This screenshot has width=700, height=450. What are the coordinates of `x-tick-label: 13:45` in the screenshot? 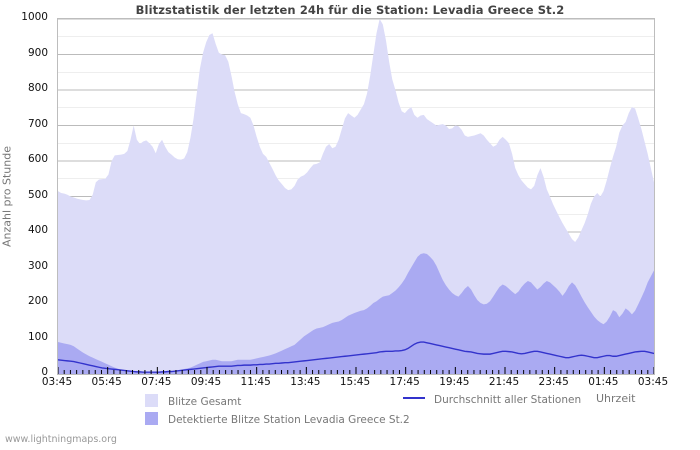 It's located at (305, 382).